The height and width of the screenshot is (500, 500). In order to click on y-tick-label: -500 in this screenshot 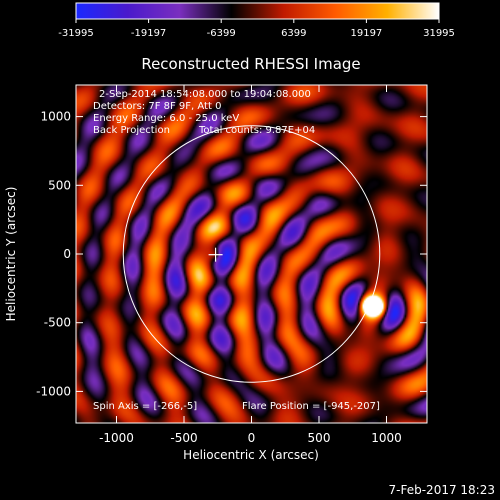, I will do `click(57, 323)`.